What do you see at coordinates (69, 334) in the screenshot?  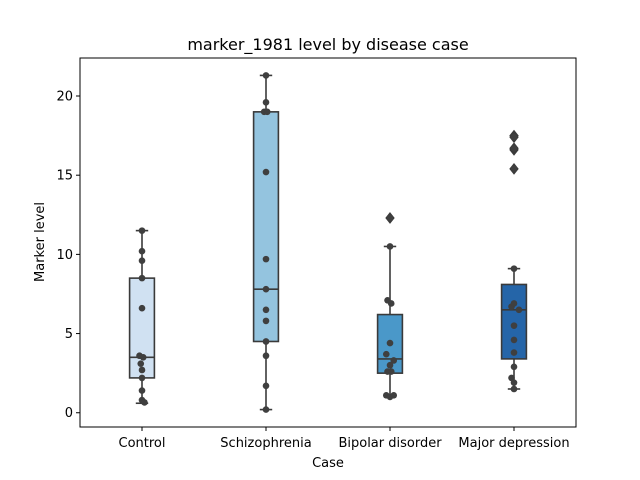 I see `y-tick-label: 5` at bounding box center [69, 334].